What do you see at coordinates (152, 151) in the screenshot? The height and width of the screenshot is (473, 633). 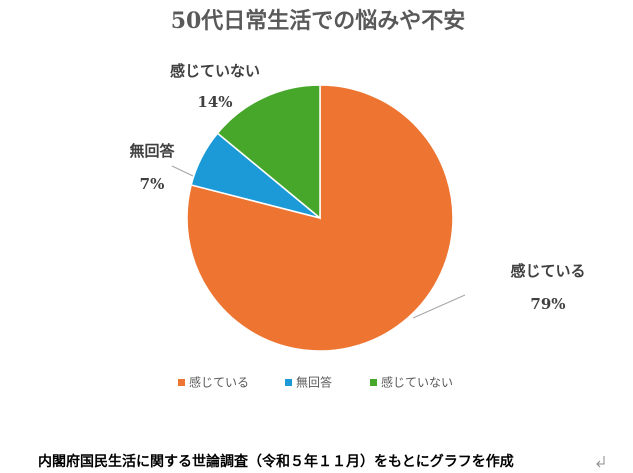 I see `data-label-name: 無回答` at bounding box center [152, 151].